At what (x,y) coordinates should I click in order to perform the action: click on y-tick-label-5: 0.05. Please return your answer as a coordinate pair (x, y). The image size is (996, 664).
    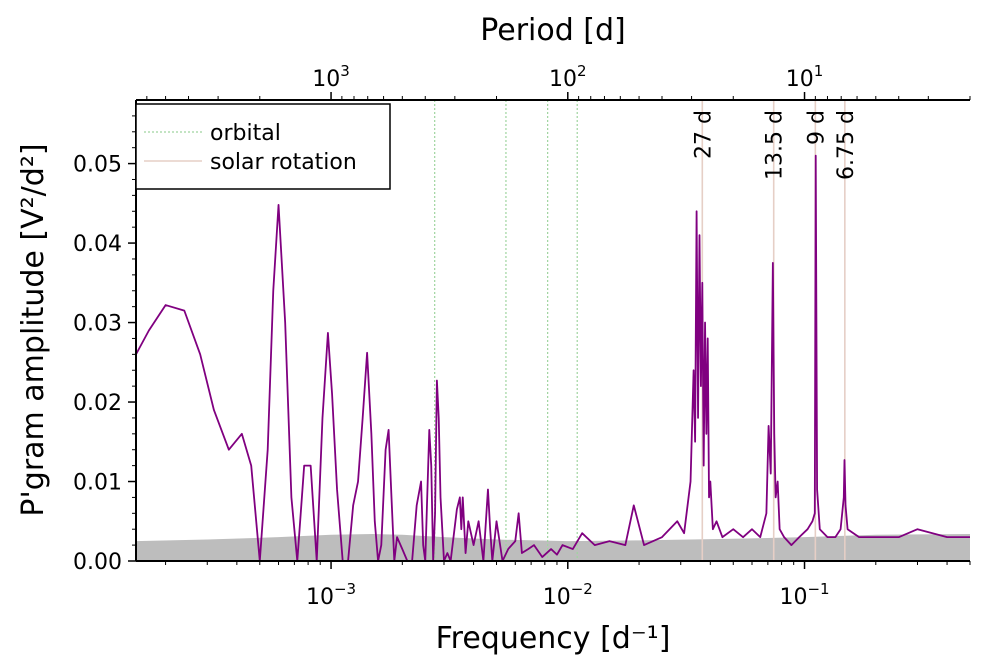
    Looking at the image, I should click on (97, 165).